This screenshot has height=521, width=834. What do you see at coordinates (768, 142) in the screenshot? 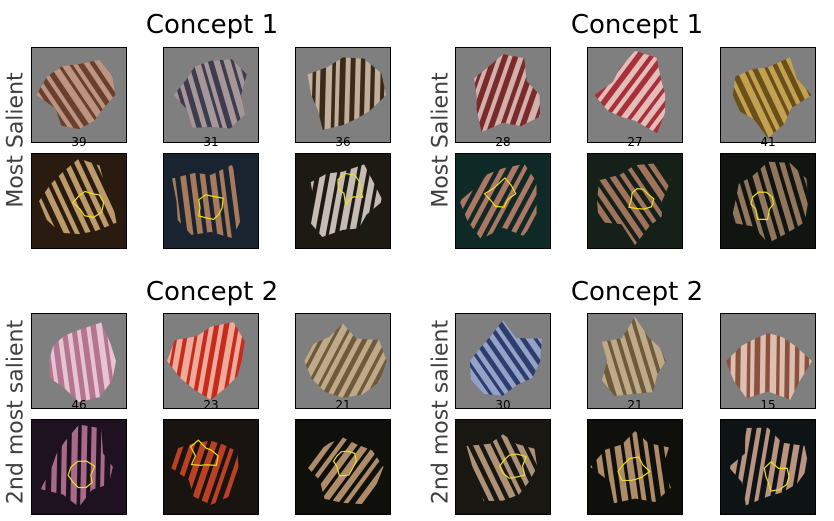
I see `patch-count: 41` at bounding box center [768, 142].